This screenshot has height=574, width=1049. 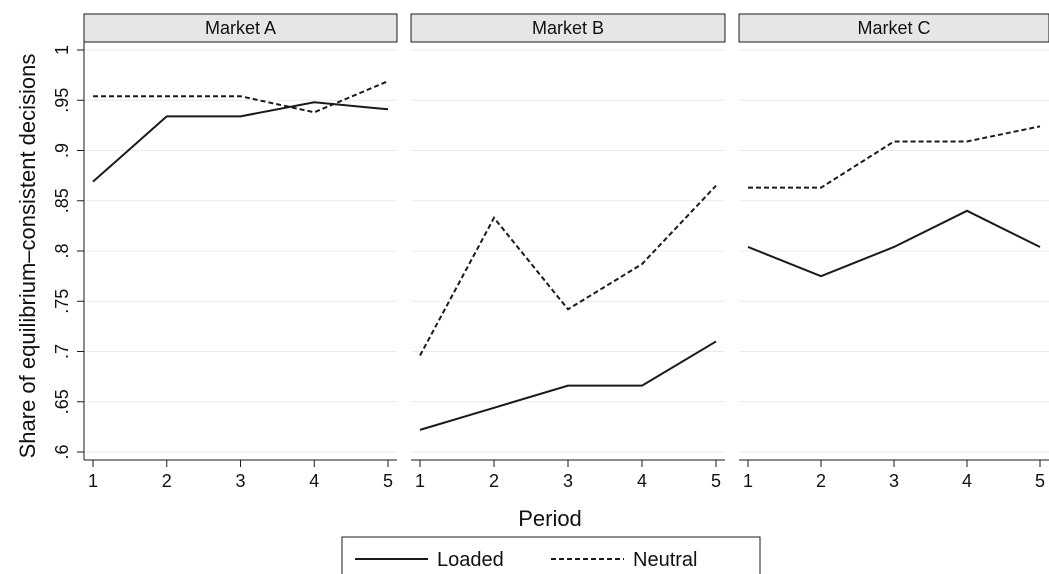 I want to click on panel-title: Market B, so click(x=568, y=28).